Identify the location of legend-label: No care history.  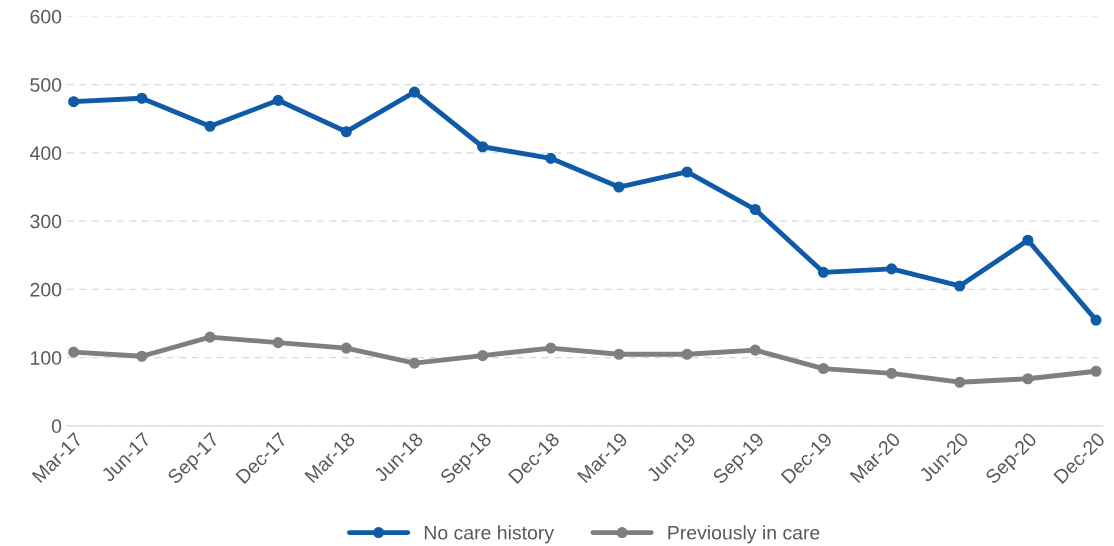
(489, 534).